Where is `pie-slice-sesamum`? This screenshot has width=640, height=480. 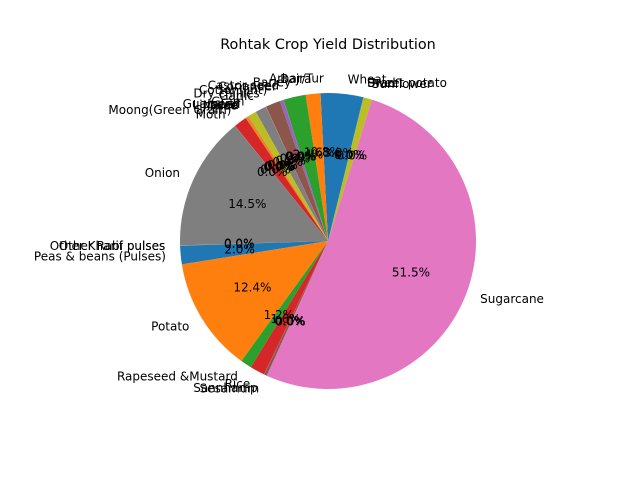 pie-slice-sesamum is located at coordinates (296, 308).